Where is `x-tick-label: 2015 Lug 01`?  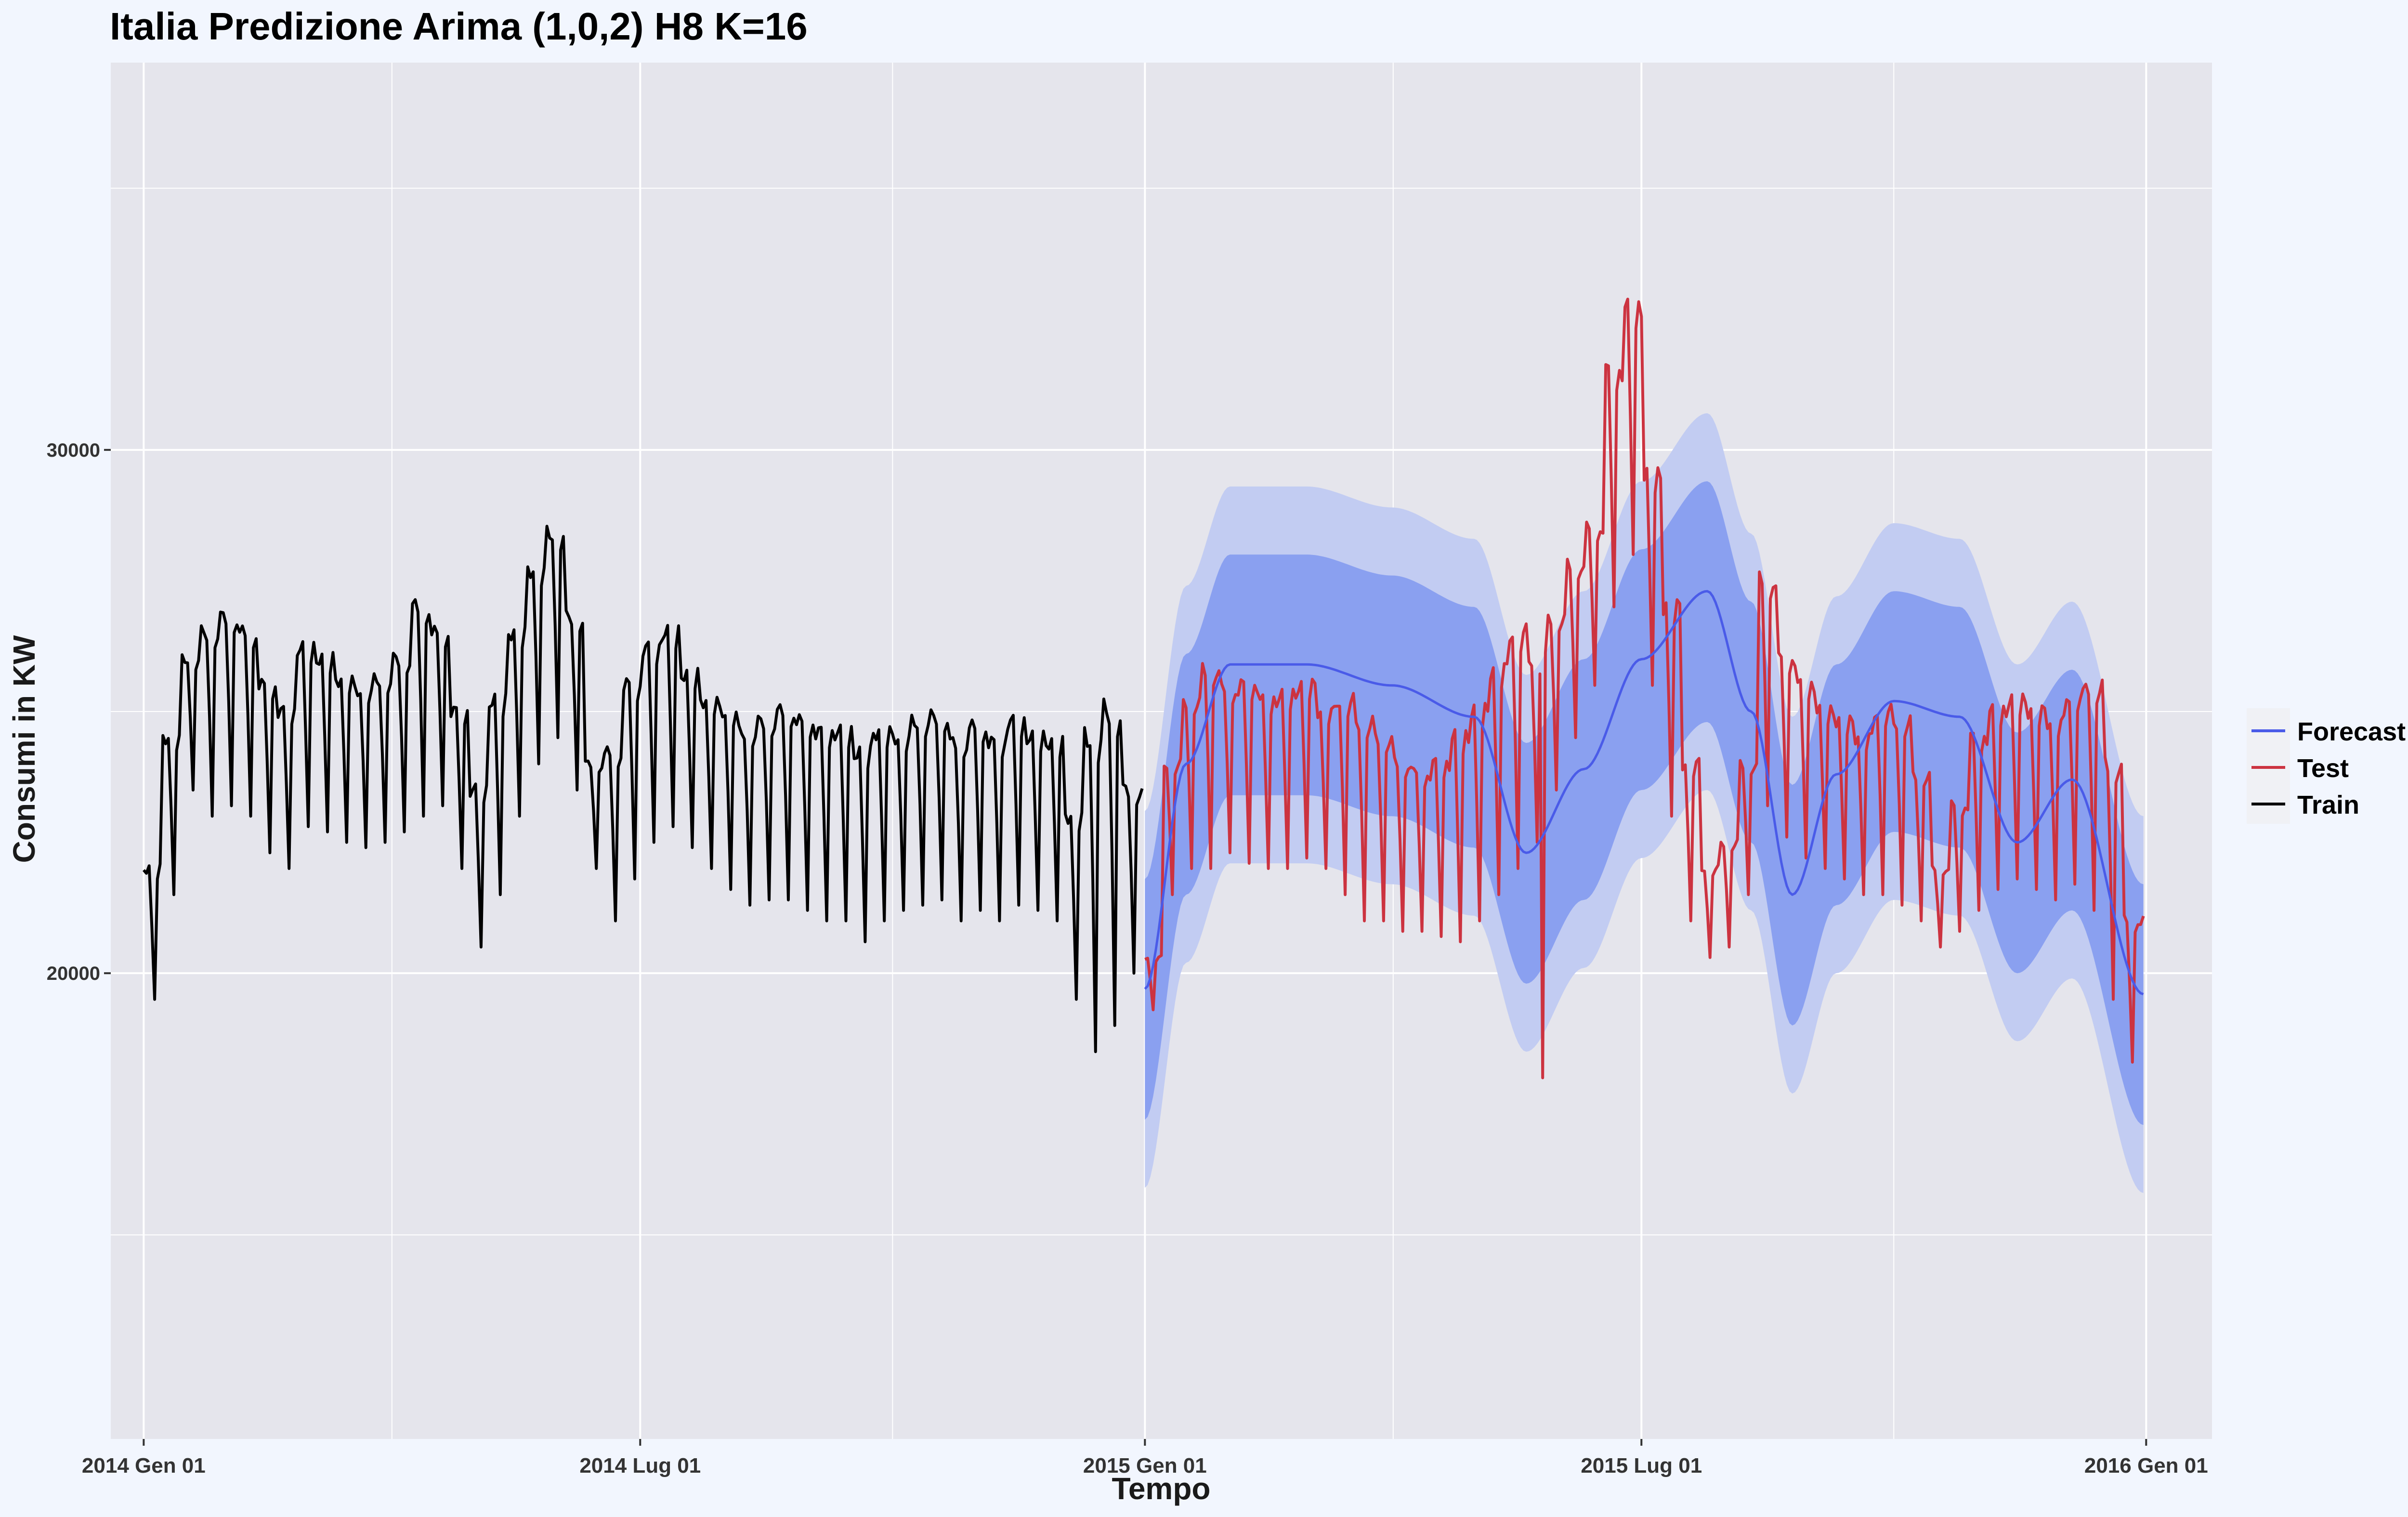 x-tick-label: 2015 Lug 01 is located at coordinates (1641, 1466).